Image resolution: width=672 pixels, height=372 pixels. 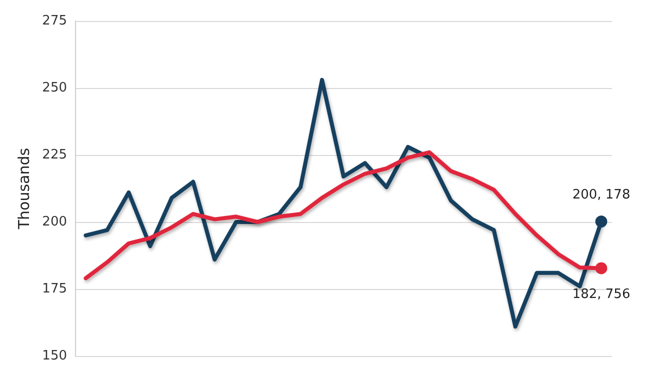 What do you see at coordinates (54, 356) in the screenshot?
I see `y-tick-label: 150` at bounding box center [54, 356].